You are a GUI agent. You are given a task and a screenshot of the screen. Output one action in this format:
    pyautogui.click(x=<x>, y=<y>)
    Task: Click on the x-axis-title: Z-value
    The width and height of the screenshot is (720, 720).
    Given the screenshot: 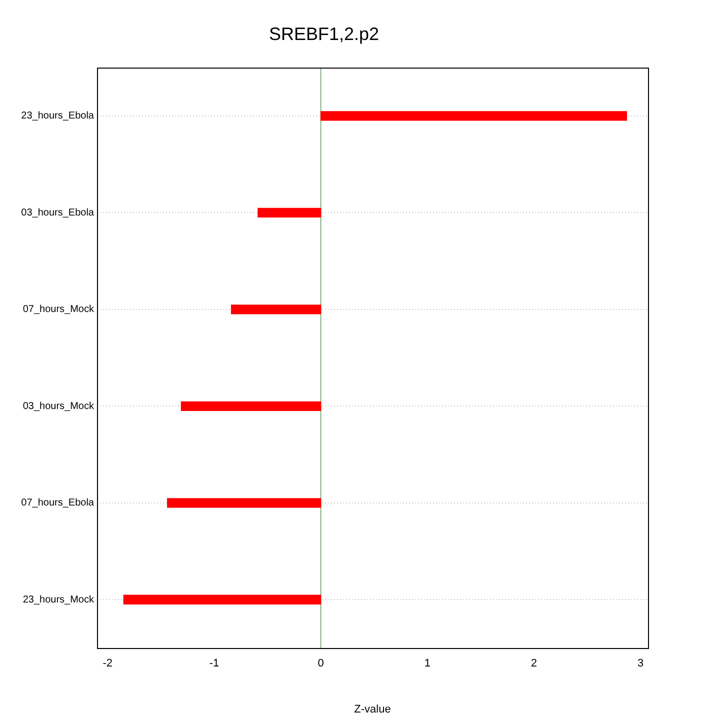 What is the action you would take?
    pyautogui.click(x=372, y=709)
    